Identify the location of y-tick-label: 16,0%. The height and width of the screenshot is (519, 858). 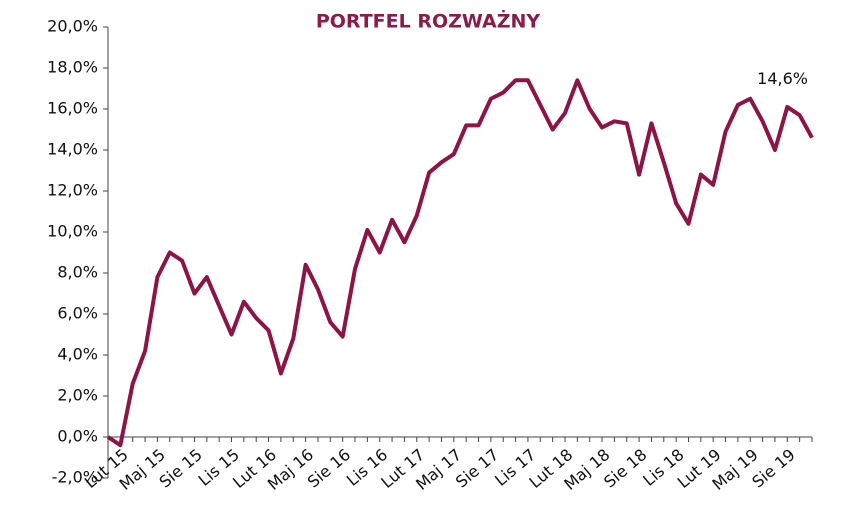
(72, 108).